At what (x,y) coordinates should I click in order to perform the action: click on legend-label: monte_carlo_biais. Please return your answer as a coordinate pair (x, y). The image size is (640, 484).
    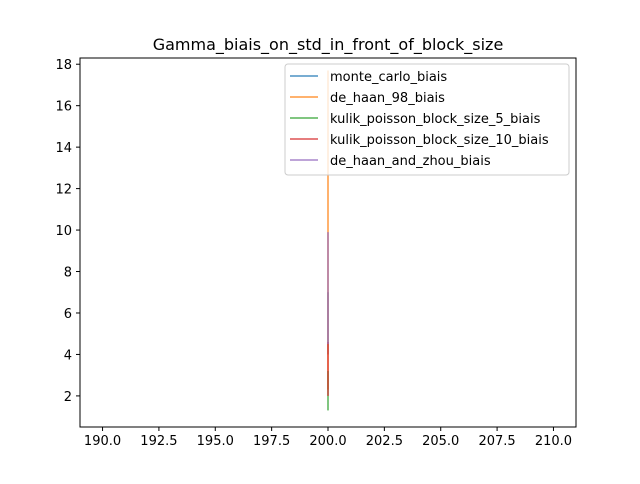
    Looking at the image, I should click on (388, 77).